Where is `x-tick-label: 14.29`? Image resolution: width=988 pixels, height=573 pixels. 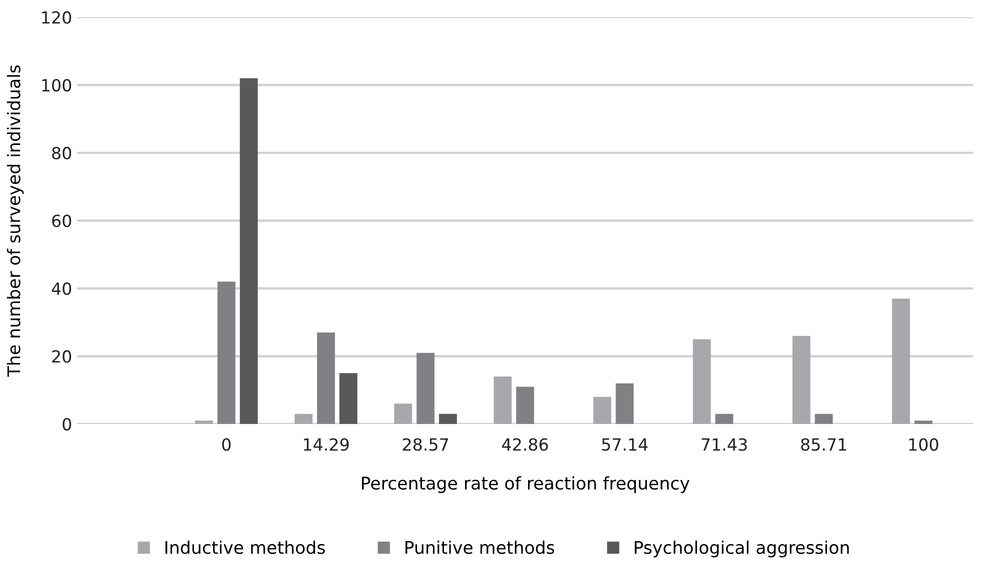 x-tick-label: 14.29 is located at coordinates (326, 444).